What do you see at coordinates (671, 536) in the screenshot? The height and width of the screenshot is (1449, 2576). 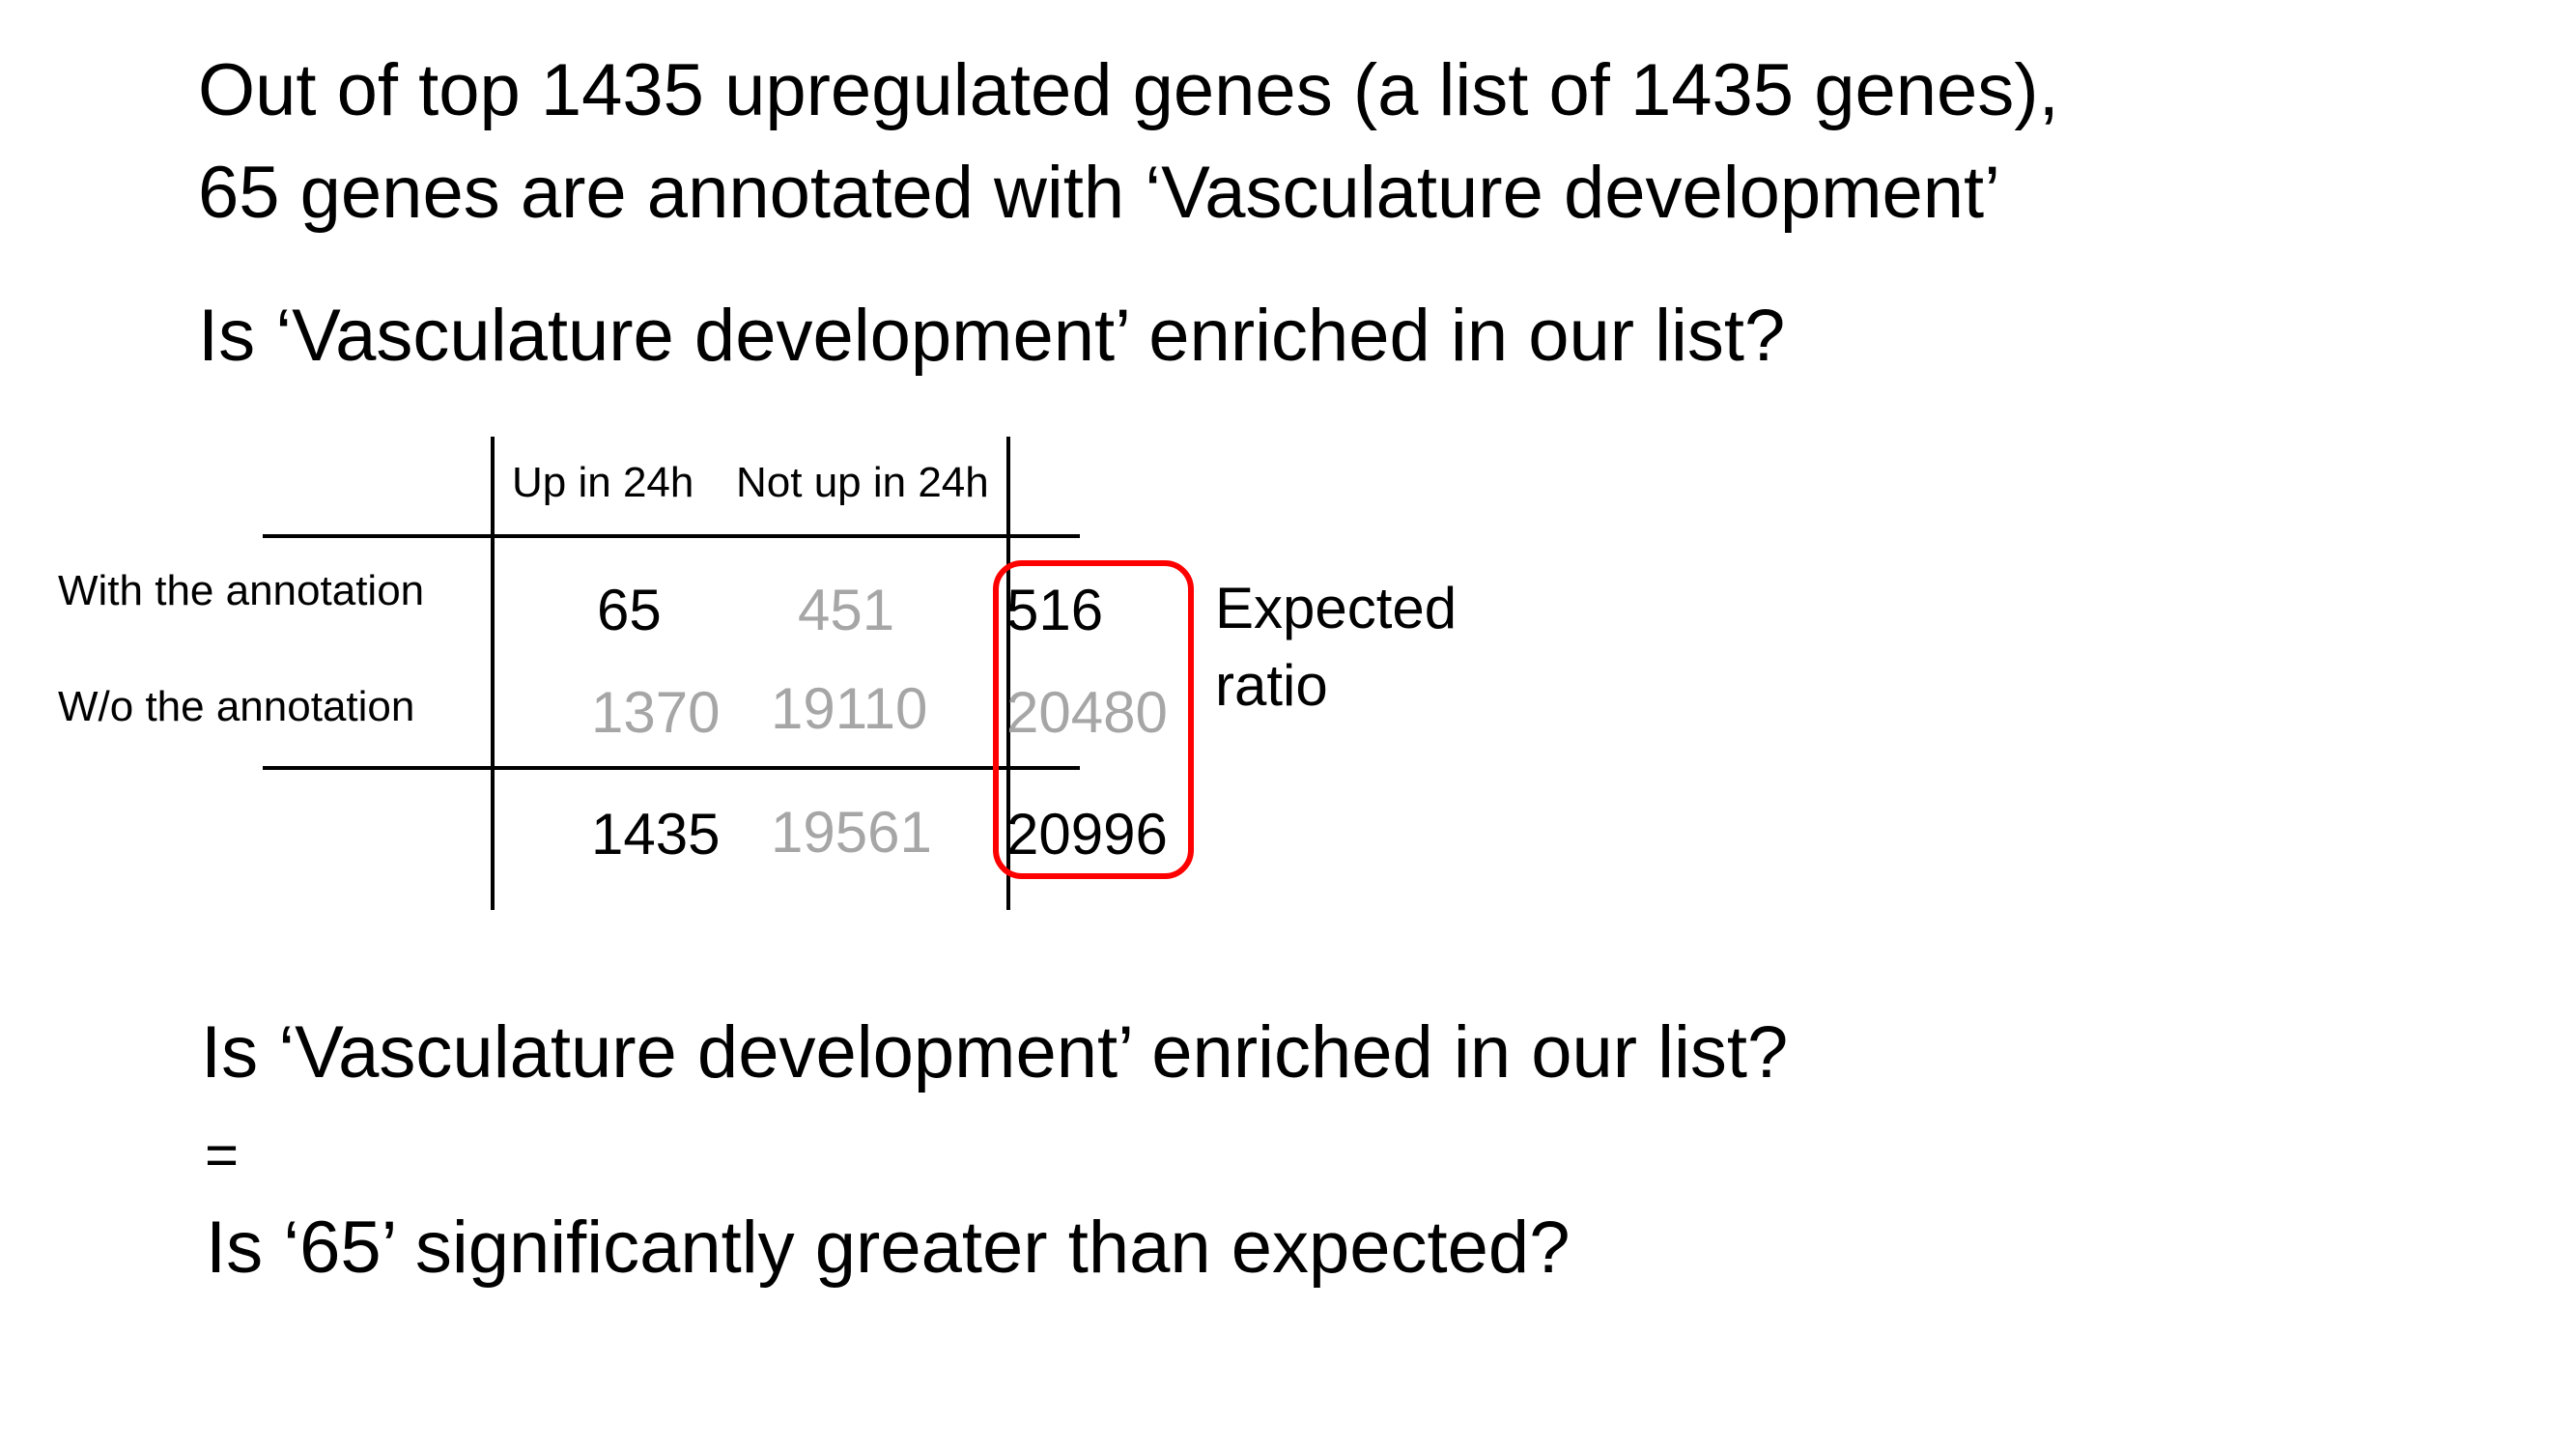 I see `table-horizontal-line-top` at bounding box center [671, 536].